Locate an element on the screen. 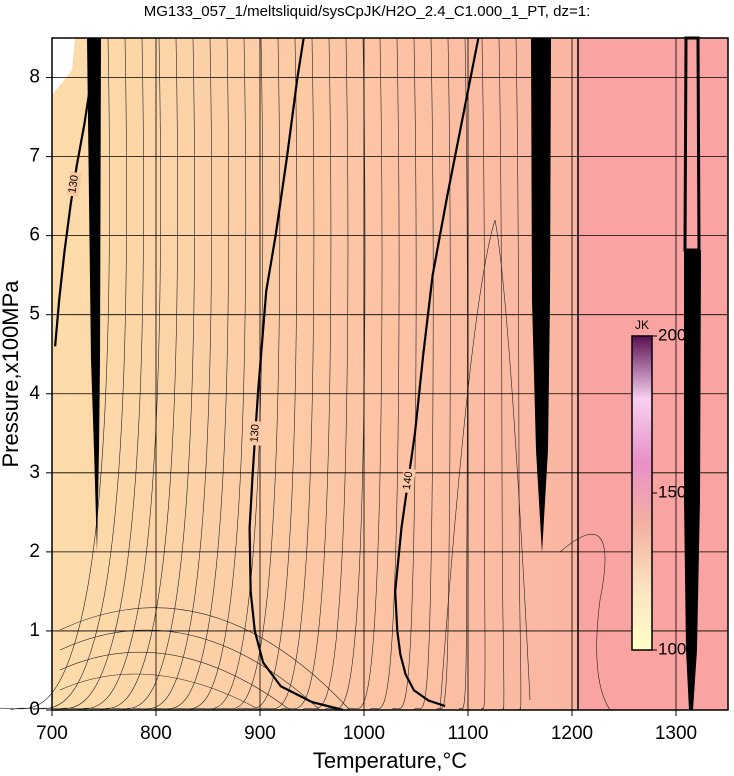 The height and width of the screenshot is (776, 734). colorbar: 100 150 200 JK is located at coordinates (658, 488).